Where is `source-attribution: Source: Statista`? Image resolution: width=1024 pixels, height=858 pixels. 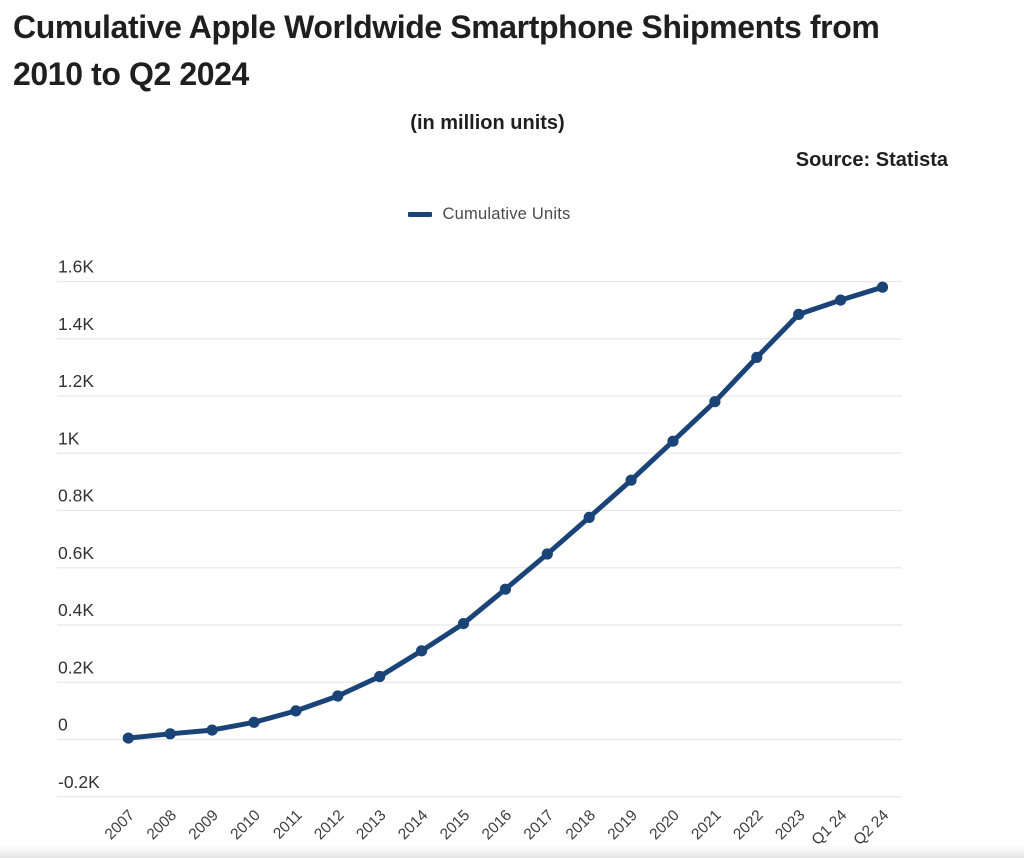 source-attribution: Source: Statista is located at coordinates (871, 160).